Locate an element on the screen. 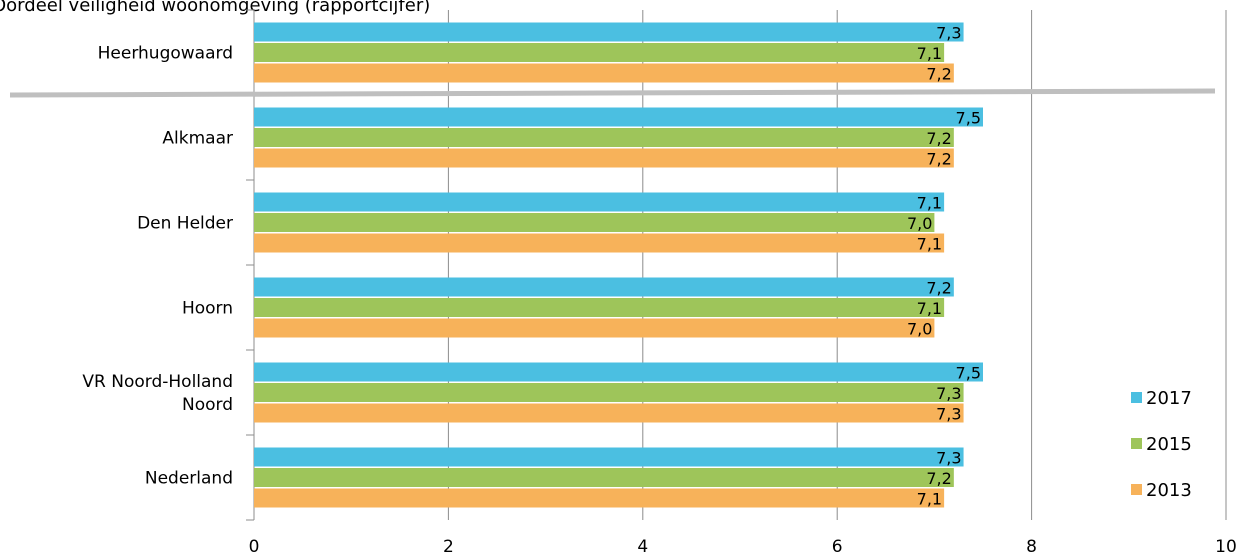 This screenshot has height=558, width=1246. category-label: Den Helder is located at coordinates (185, 224).